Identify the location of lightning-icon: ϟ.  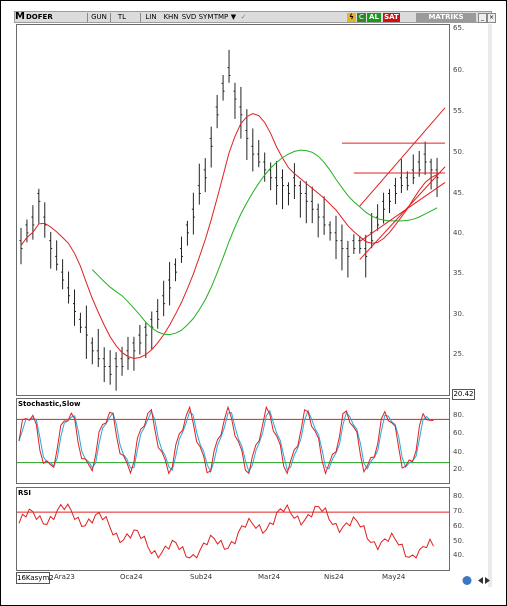
(351, 17).